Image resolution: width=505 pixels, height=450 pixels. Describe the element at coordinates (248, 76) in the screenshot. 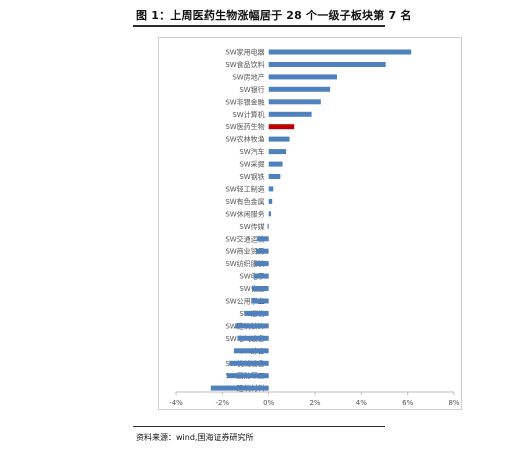

I see `category-label: SW房地产` at that location.